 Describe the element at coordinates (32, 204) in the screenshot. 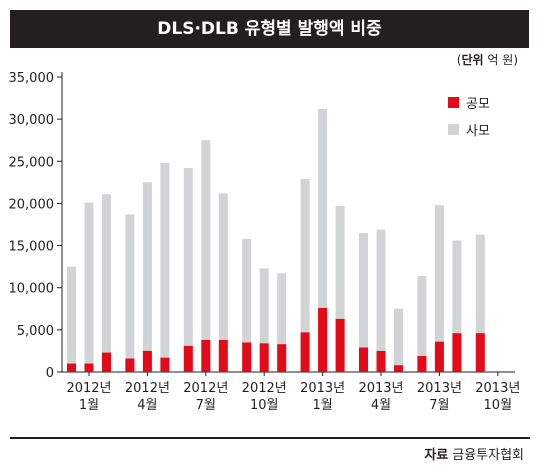

I see `y-tick-label: 20,000` at that location.